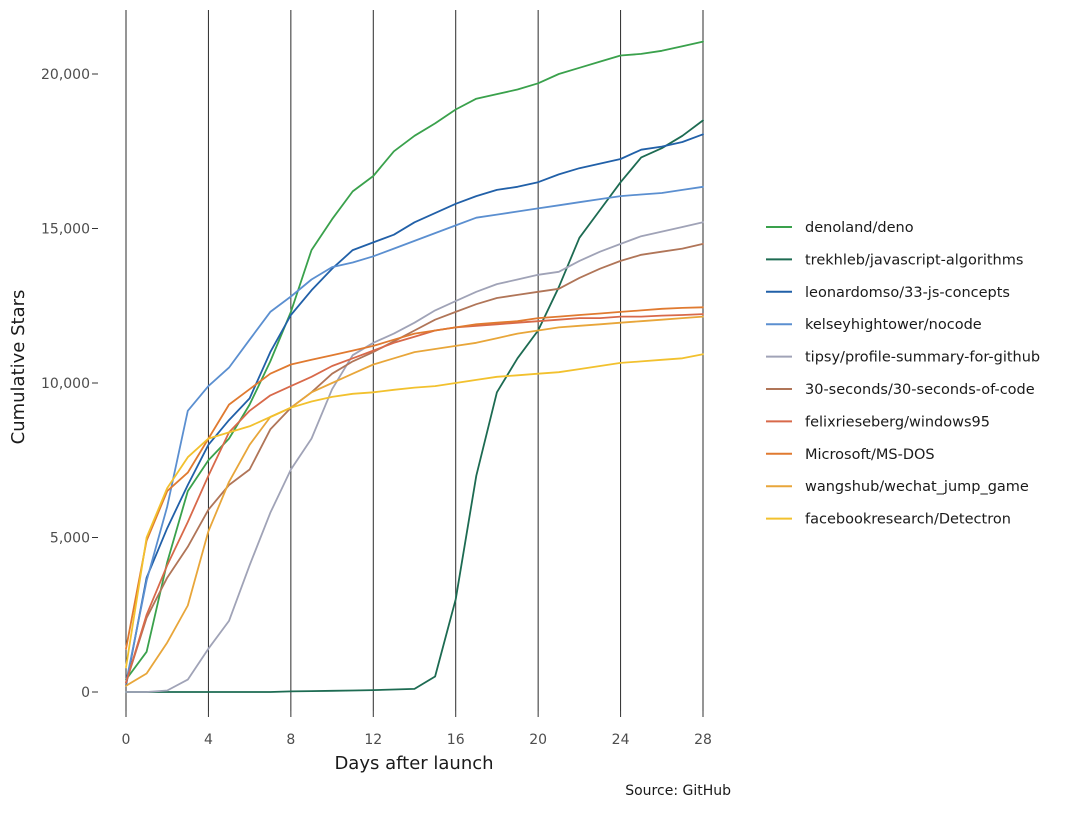 This screenshot has height=814, width=1080. What do you see at coordinates (456, 740) in the screenshot?
I see `x-tick-label: 16` at bounding box center [456, 740].